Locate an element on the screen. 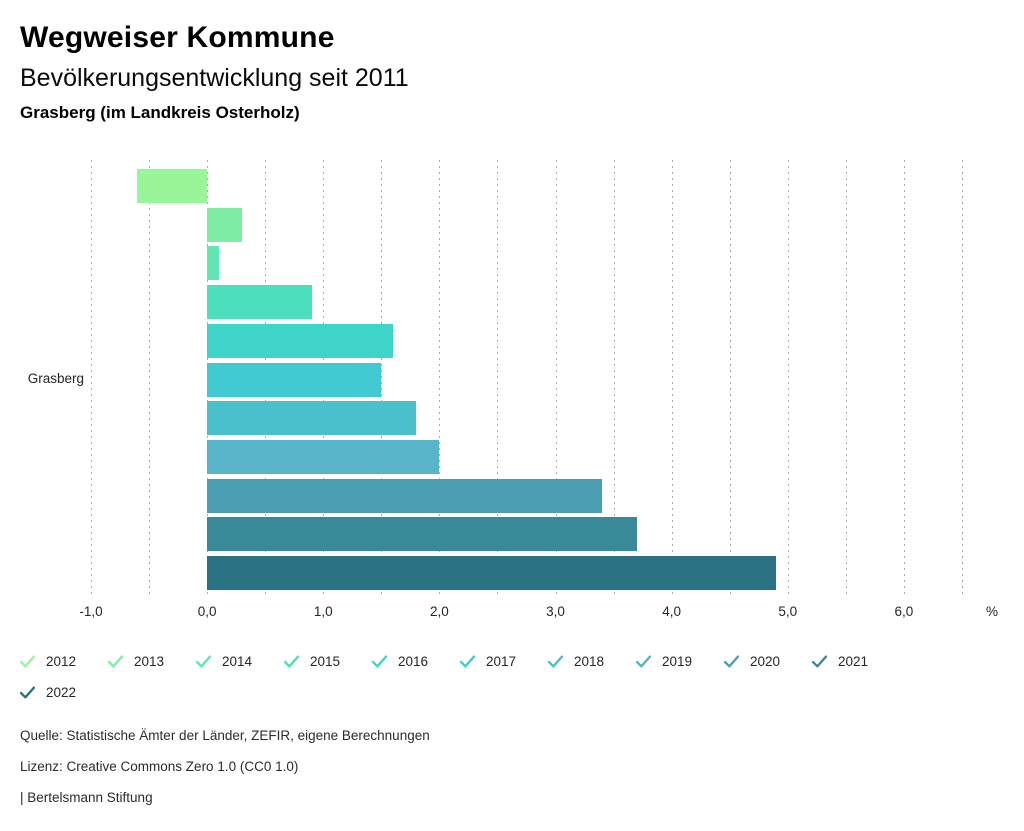 The width and height of the screenshot is (1024, 831). legend-item-2021: 2021 is located at coordinates (856, 661).